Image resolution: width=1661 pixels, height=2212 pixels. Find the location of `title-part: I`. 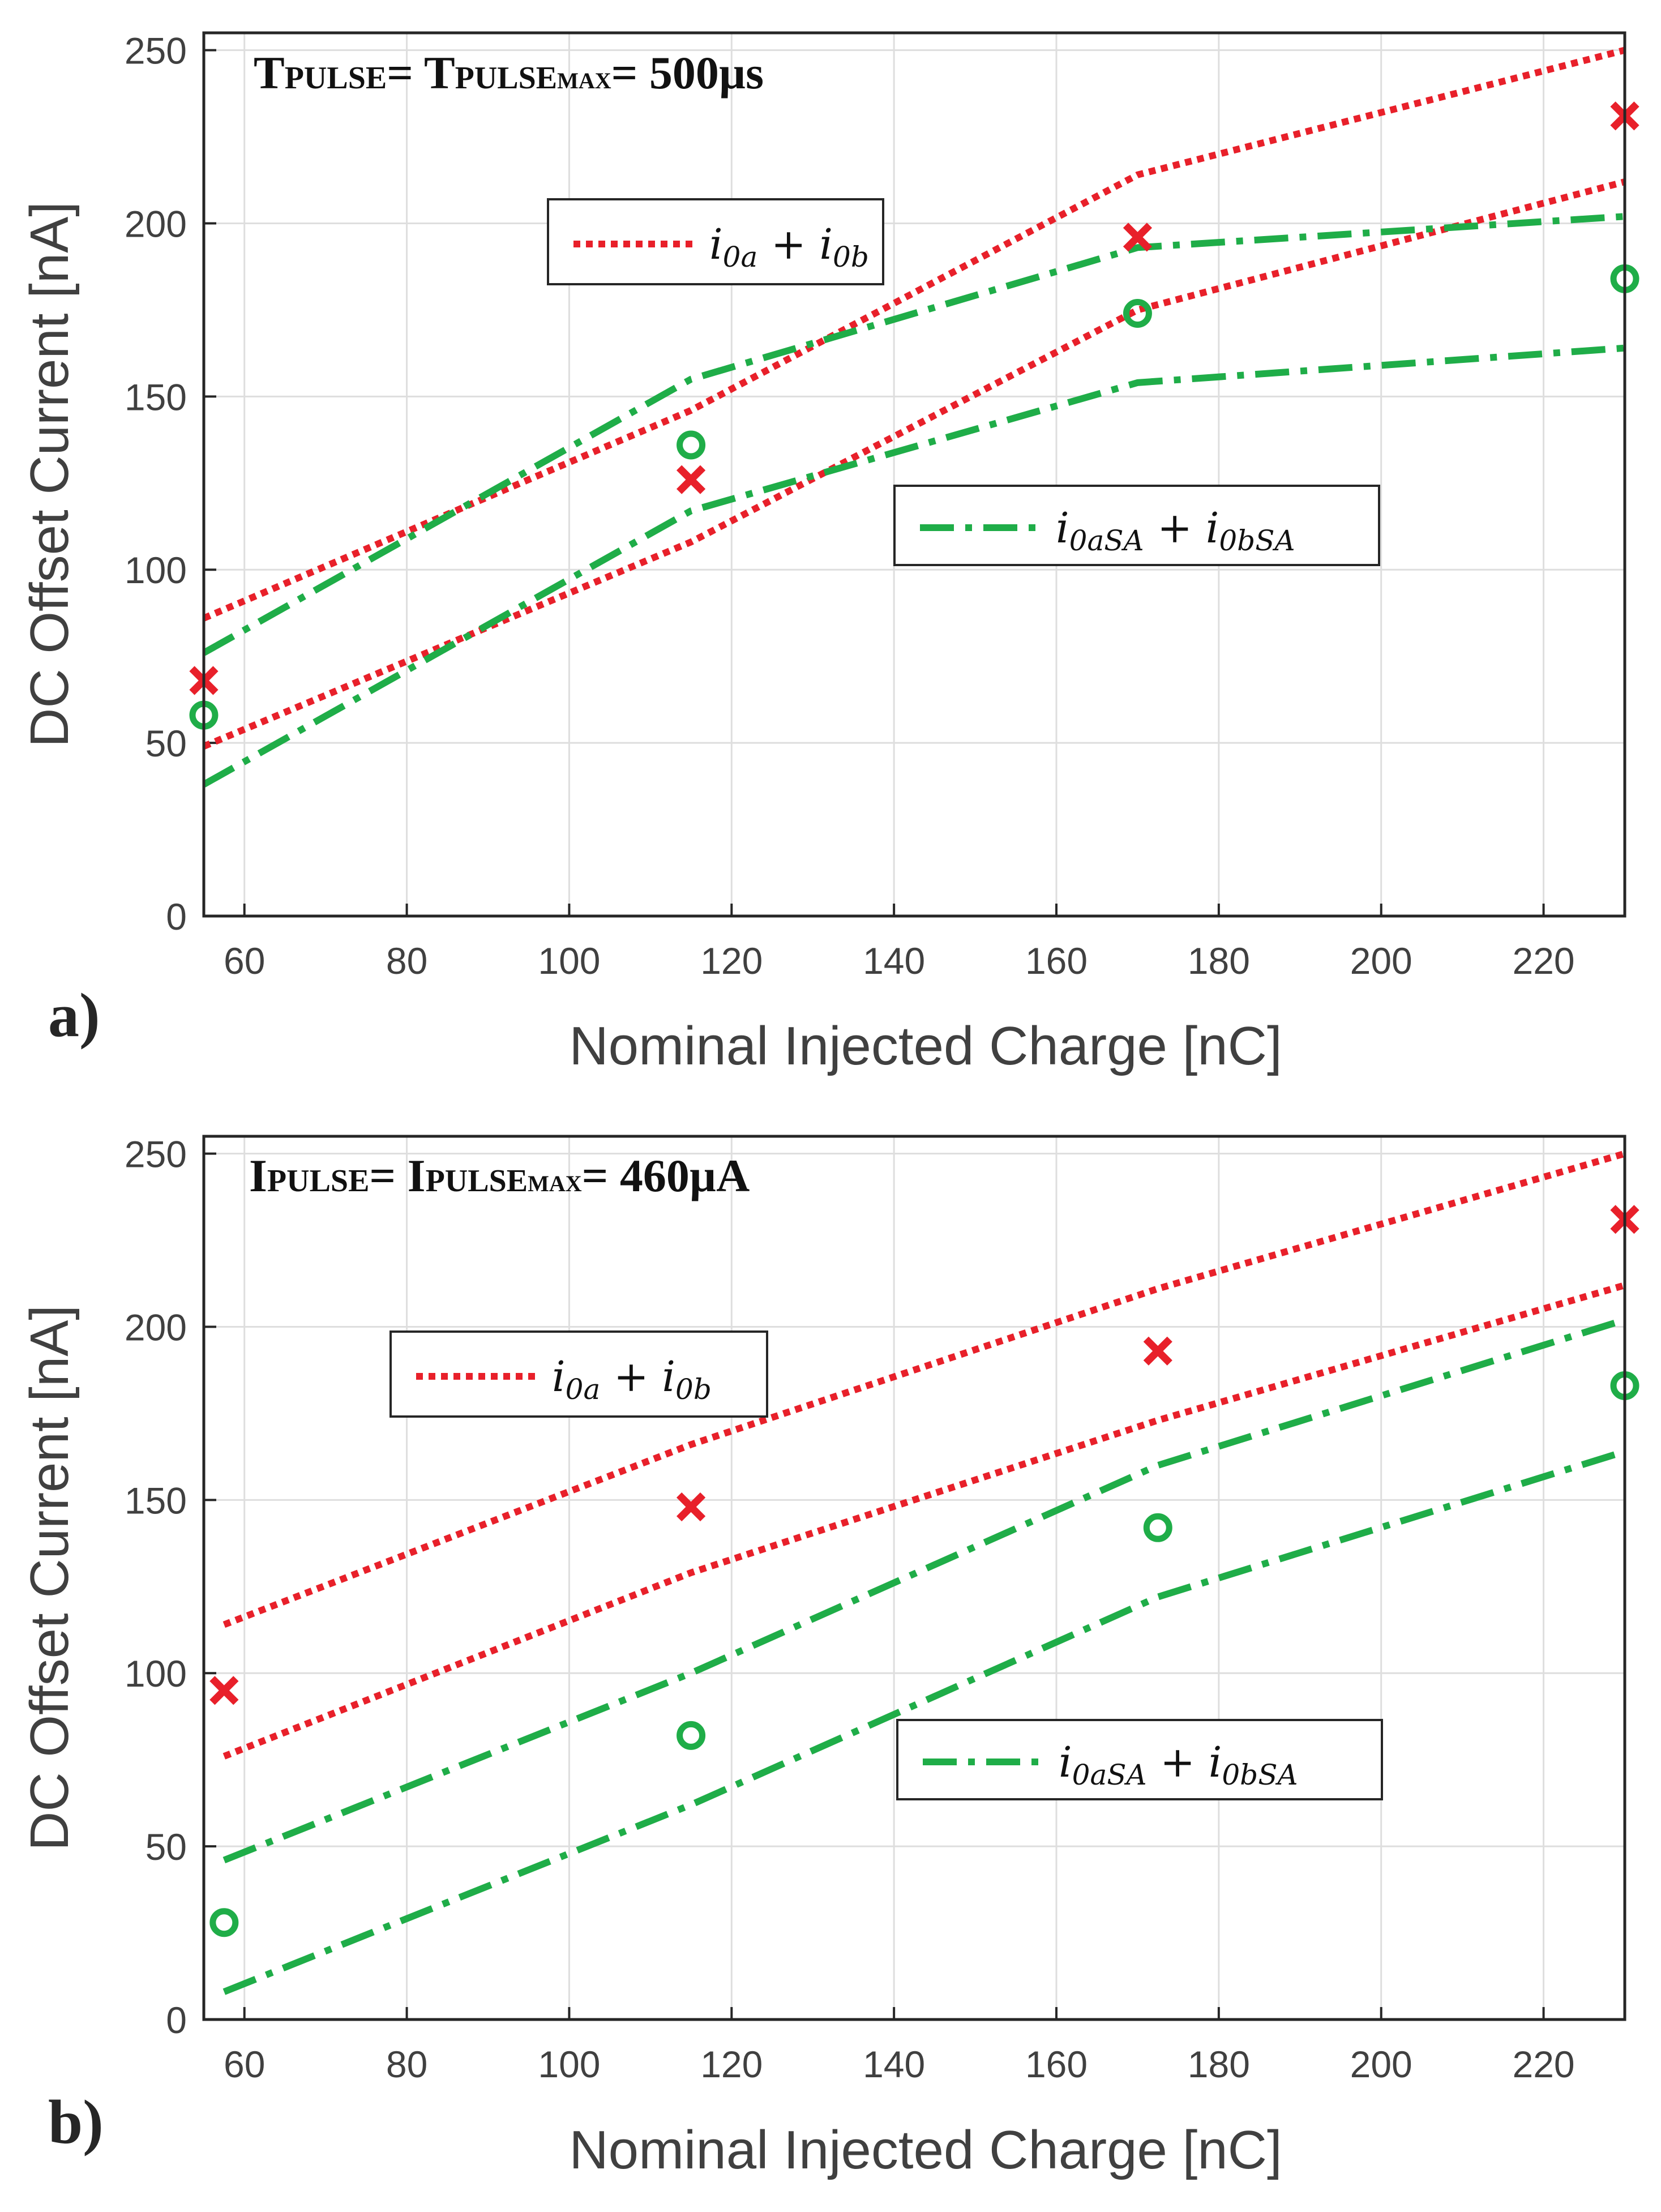

title-part: I is located at coordinates (258, 1175).